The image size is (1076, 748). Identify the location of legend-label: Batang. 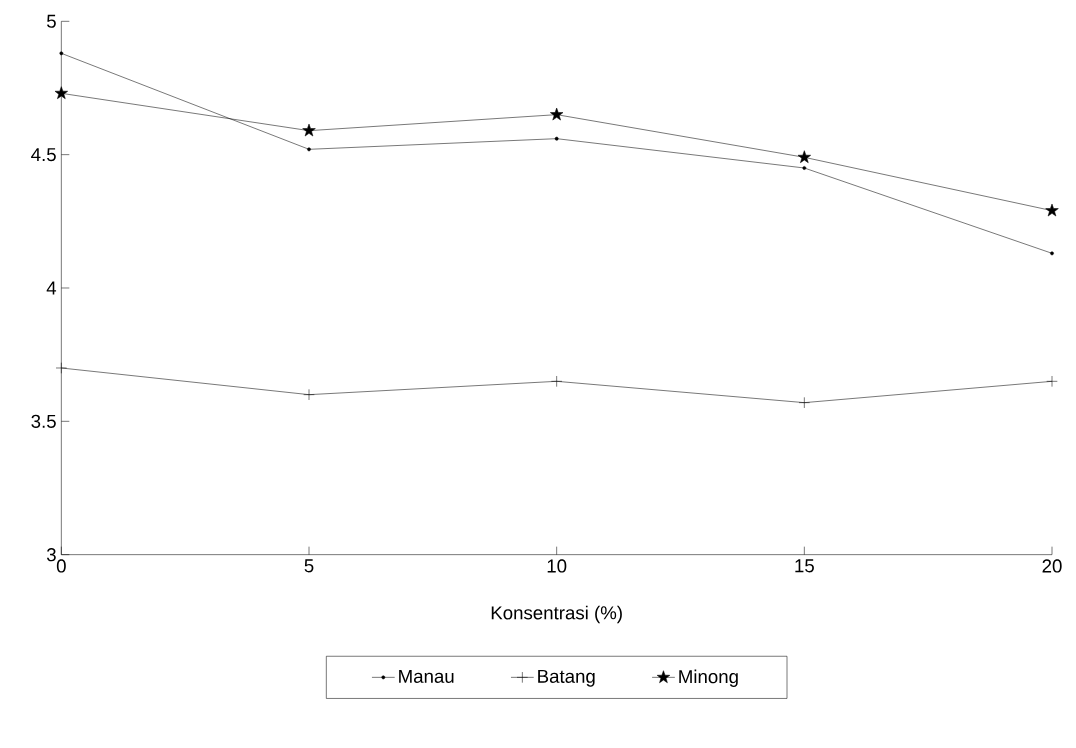
(566, 678).